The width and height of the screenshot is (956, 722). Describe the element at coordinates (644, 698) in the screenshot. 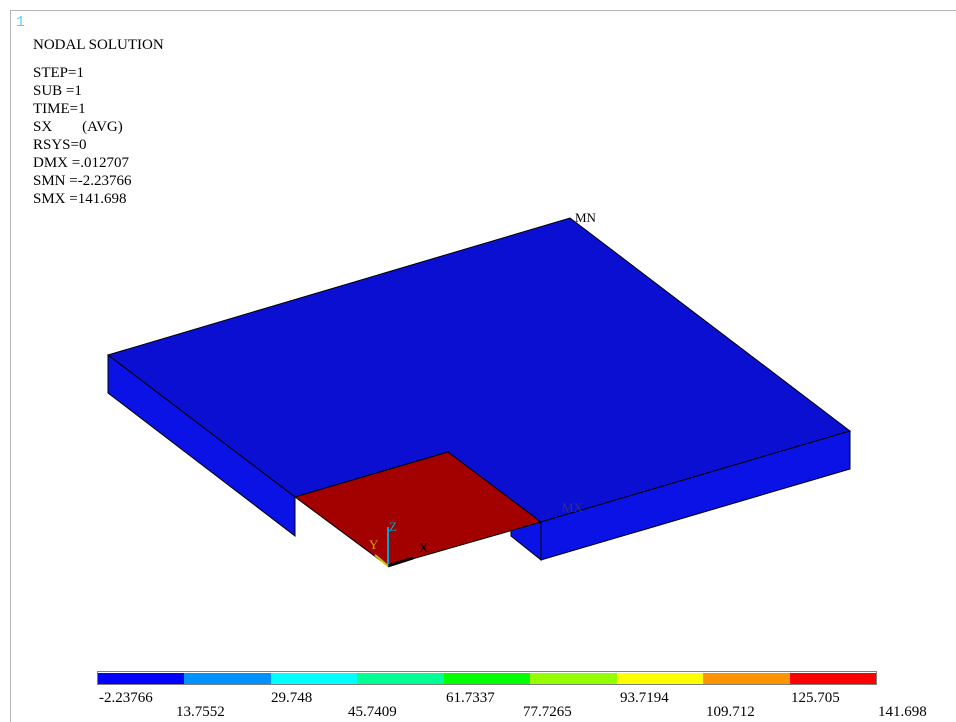

I see `legend-value-top-4: 93.7194` at that location.